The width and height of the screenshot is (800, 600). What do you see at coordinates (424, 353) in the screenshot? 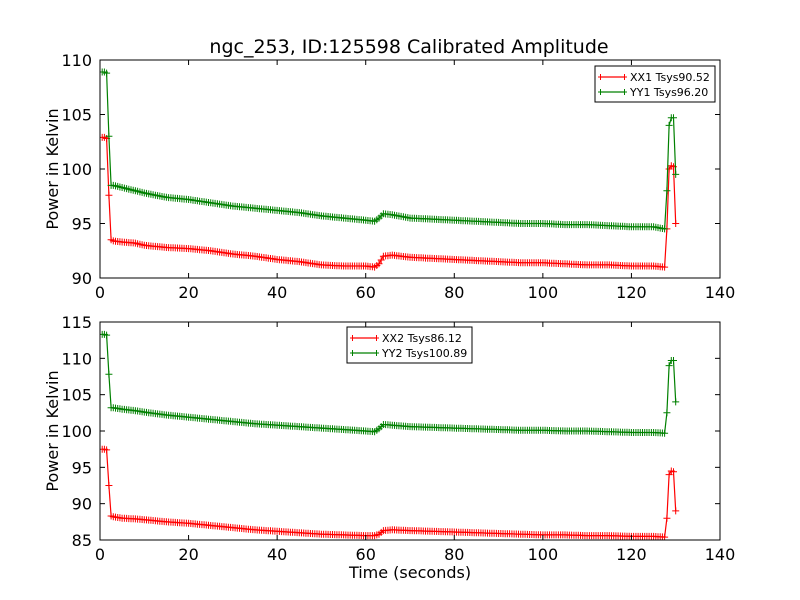
I see `legend-label: YY2 Tsys100.89` at bounding box center [424, 353].